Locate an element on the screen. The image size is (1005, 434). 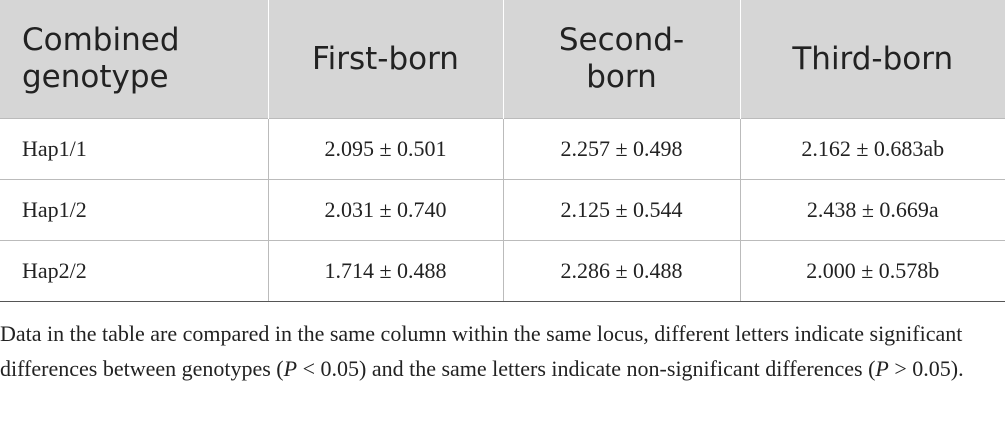
value-cell: 2.125 ± 0.544 is located at coordinates (621, 210).